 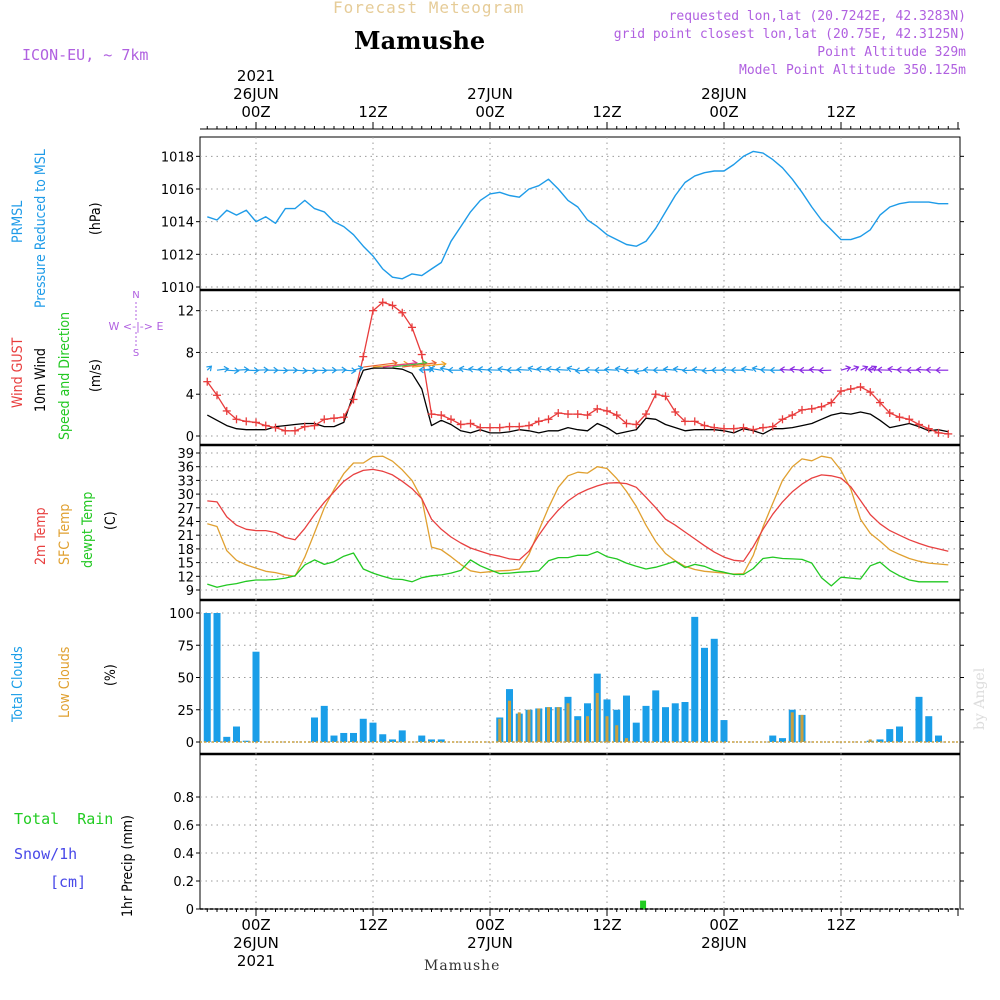 I want to click on precip-snow-unit-label: [cm], so click(x=68, y=882).